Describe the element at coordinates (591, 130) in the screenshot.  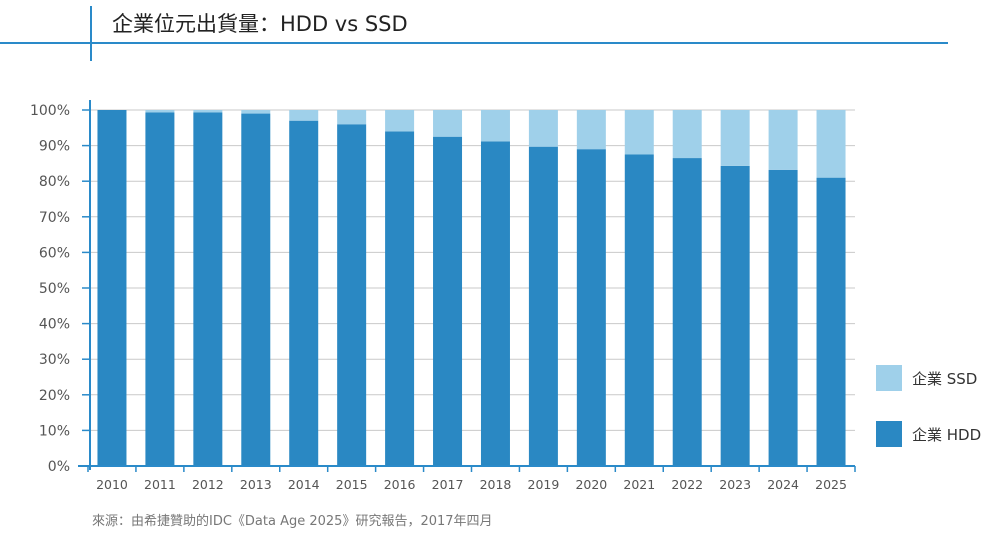
I see `bar-2020-ssd` at that location.